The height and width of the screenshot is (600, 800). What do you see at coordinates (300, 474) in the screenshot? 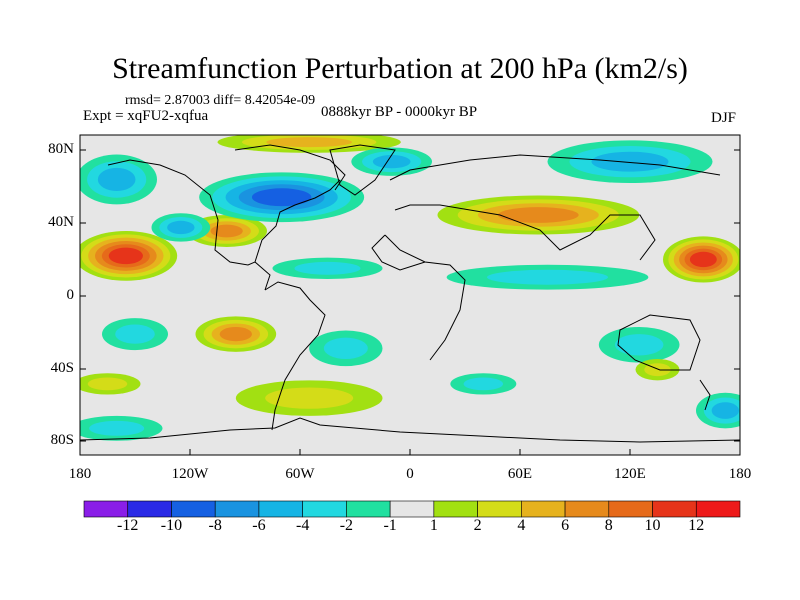
I see `x-tick-label: 60W` at bounding box center [300, 474].